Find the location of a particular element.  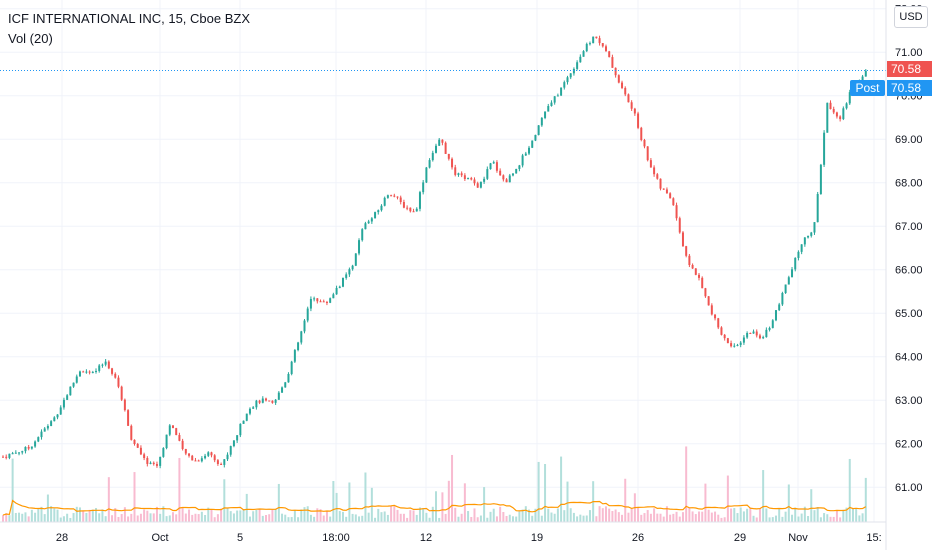

currency-button: USD is located at coordinates (911, 17).